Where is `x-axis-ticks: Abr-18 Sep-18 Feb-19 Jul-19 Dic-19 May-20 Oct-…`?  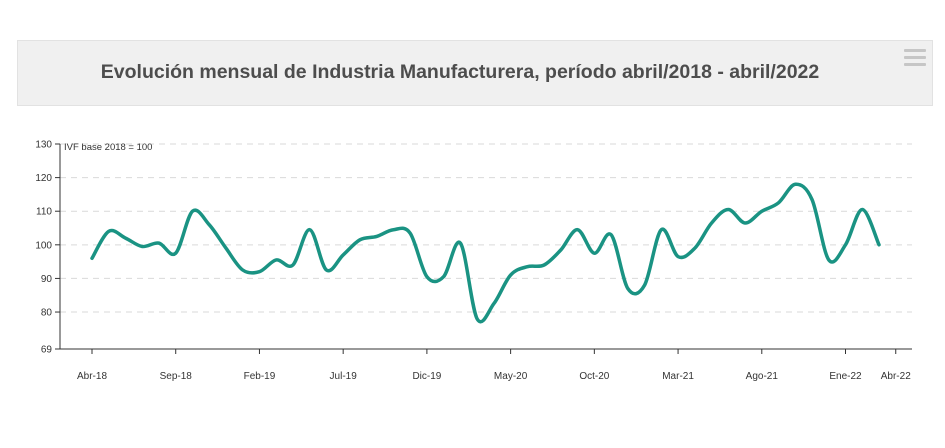
x-axis-ticks: Abr-18 Sep-18 Feb-19 Jul-19 Dic-19 May-20 Oct-… is located at coordinates (494, 365).